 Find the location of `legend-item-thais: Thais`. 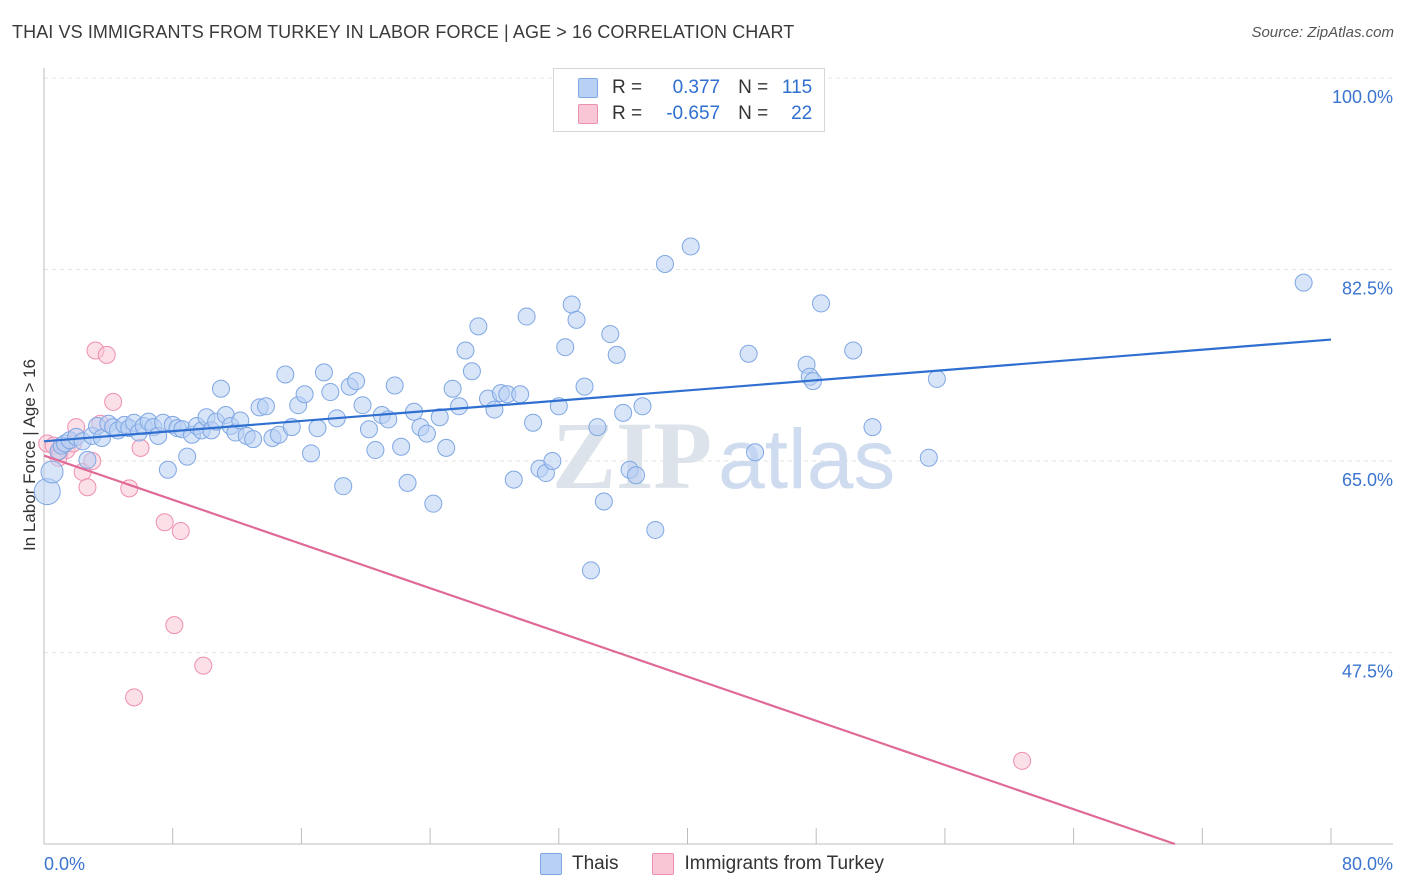

legend-item-thais: Thais is located at coordinates (579, 864).